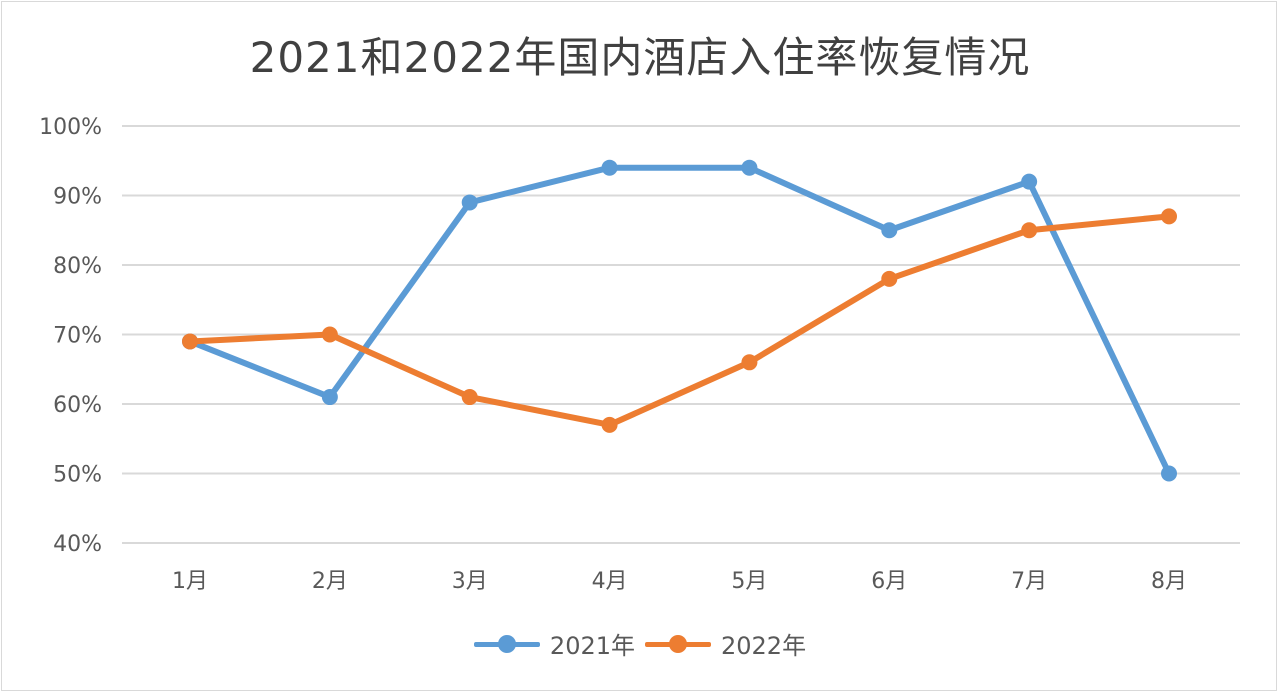  I want to click on chart-title: 2021和2022年国内酒店入住率恢复情况, so click(640, 57).